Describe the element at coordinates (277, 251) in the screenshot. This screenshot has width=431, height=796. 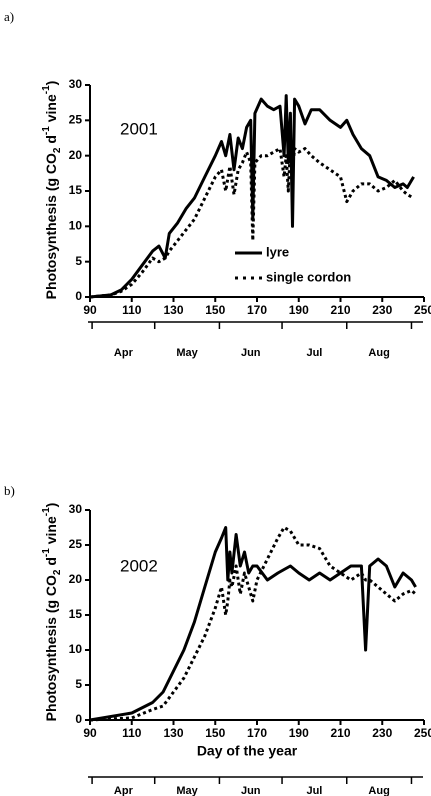
I see `legend-label: lyre` at that location.